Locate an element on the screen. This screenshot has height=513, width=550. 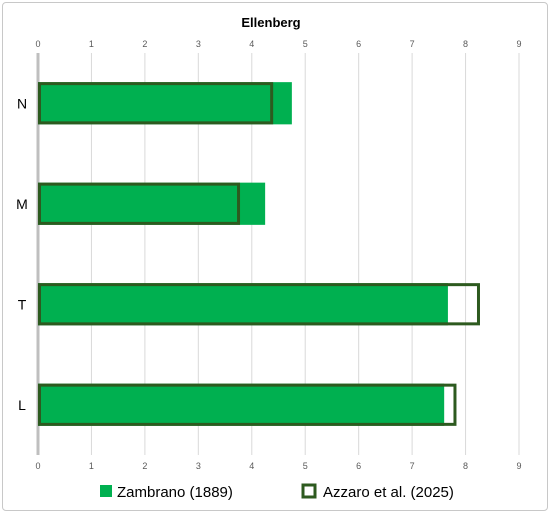
legend-swatch-azzaro is located at coordinates (309, 491).